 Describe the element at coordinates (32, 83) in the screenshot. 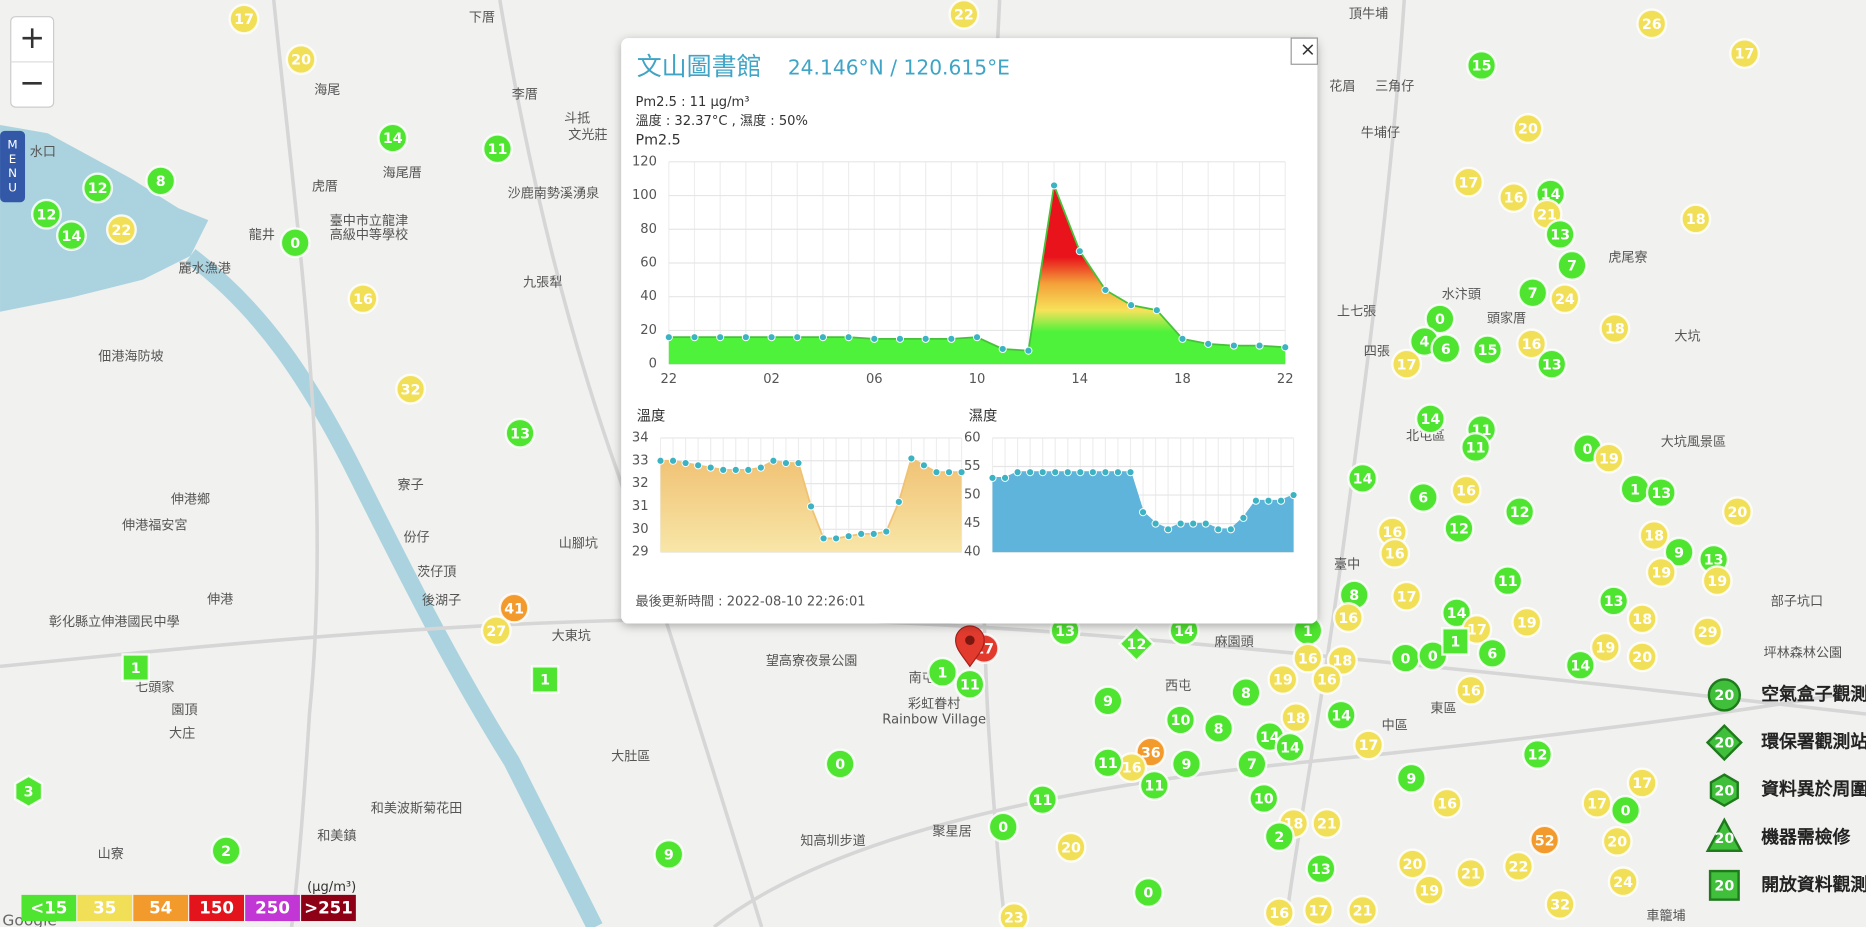

I see `zoom-out: −` at that location.